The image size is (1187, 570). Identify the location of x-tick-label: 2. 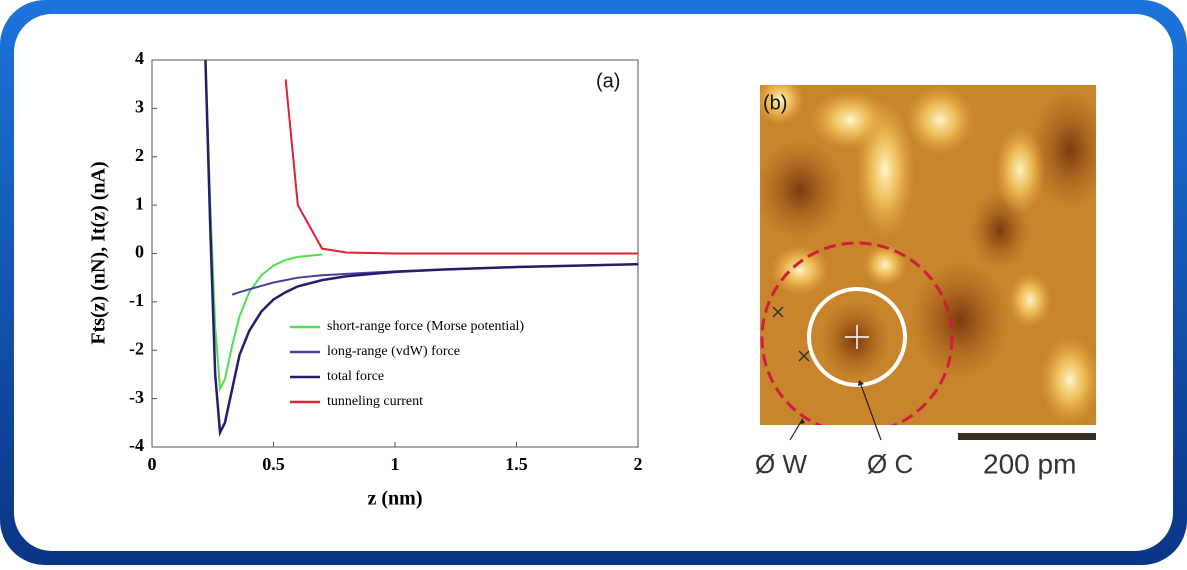
(638, 464).